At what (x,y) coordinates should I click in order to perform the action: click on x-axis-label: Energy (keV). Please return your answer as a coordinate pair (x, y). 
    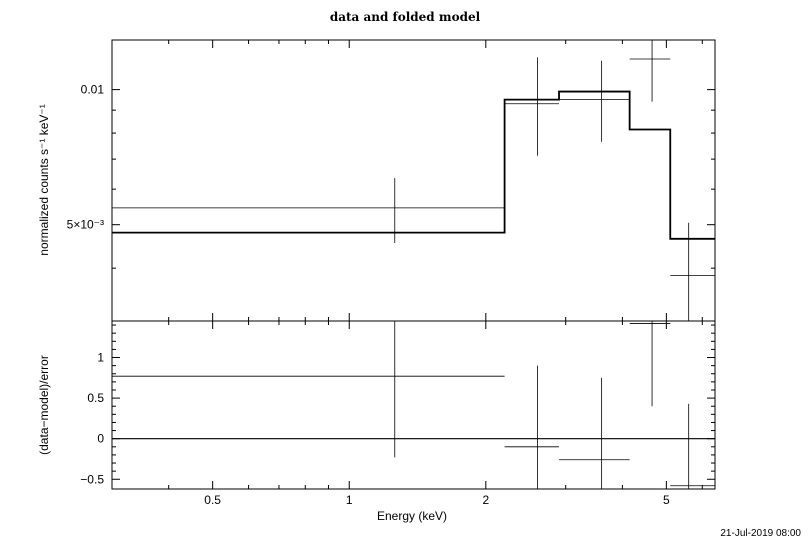
    Looking at the image, I should click on (412, 516).